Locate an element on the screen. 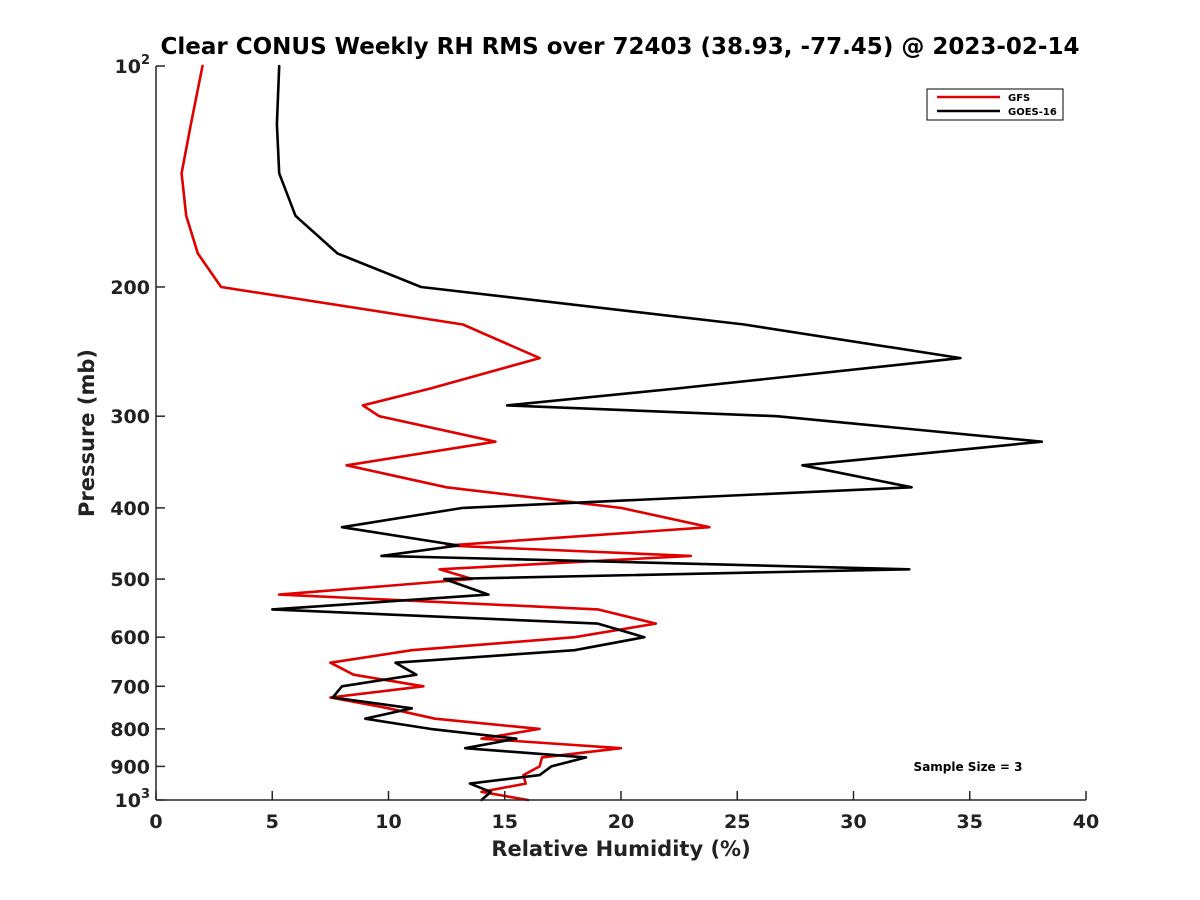 This screenshot has height=900, width=1200. legend: GFS GOES-16 is located at coordinates (995, 104).